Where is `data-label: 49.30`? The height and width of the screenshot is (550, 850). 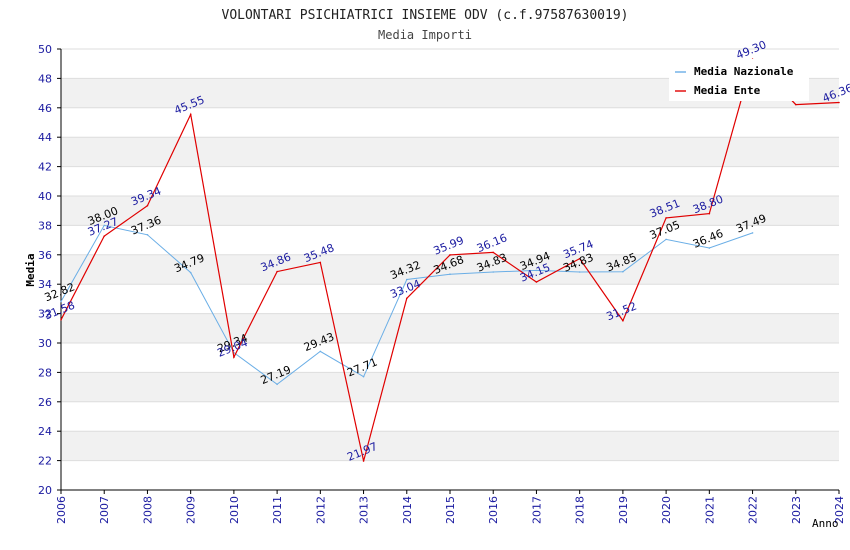
data-label: 49.30 is located at coordinates (751, 50).